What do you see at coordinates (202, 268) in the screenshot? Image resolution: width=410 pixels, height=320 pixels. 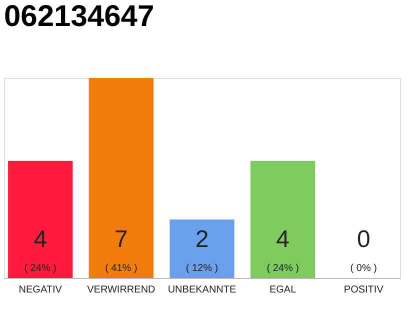 I see `data-label: ( 12% )` at bounding box center [202, 268].